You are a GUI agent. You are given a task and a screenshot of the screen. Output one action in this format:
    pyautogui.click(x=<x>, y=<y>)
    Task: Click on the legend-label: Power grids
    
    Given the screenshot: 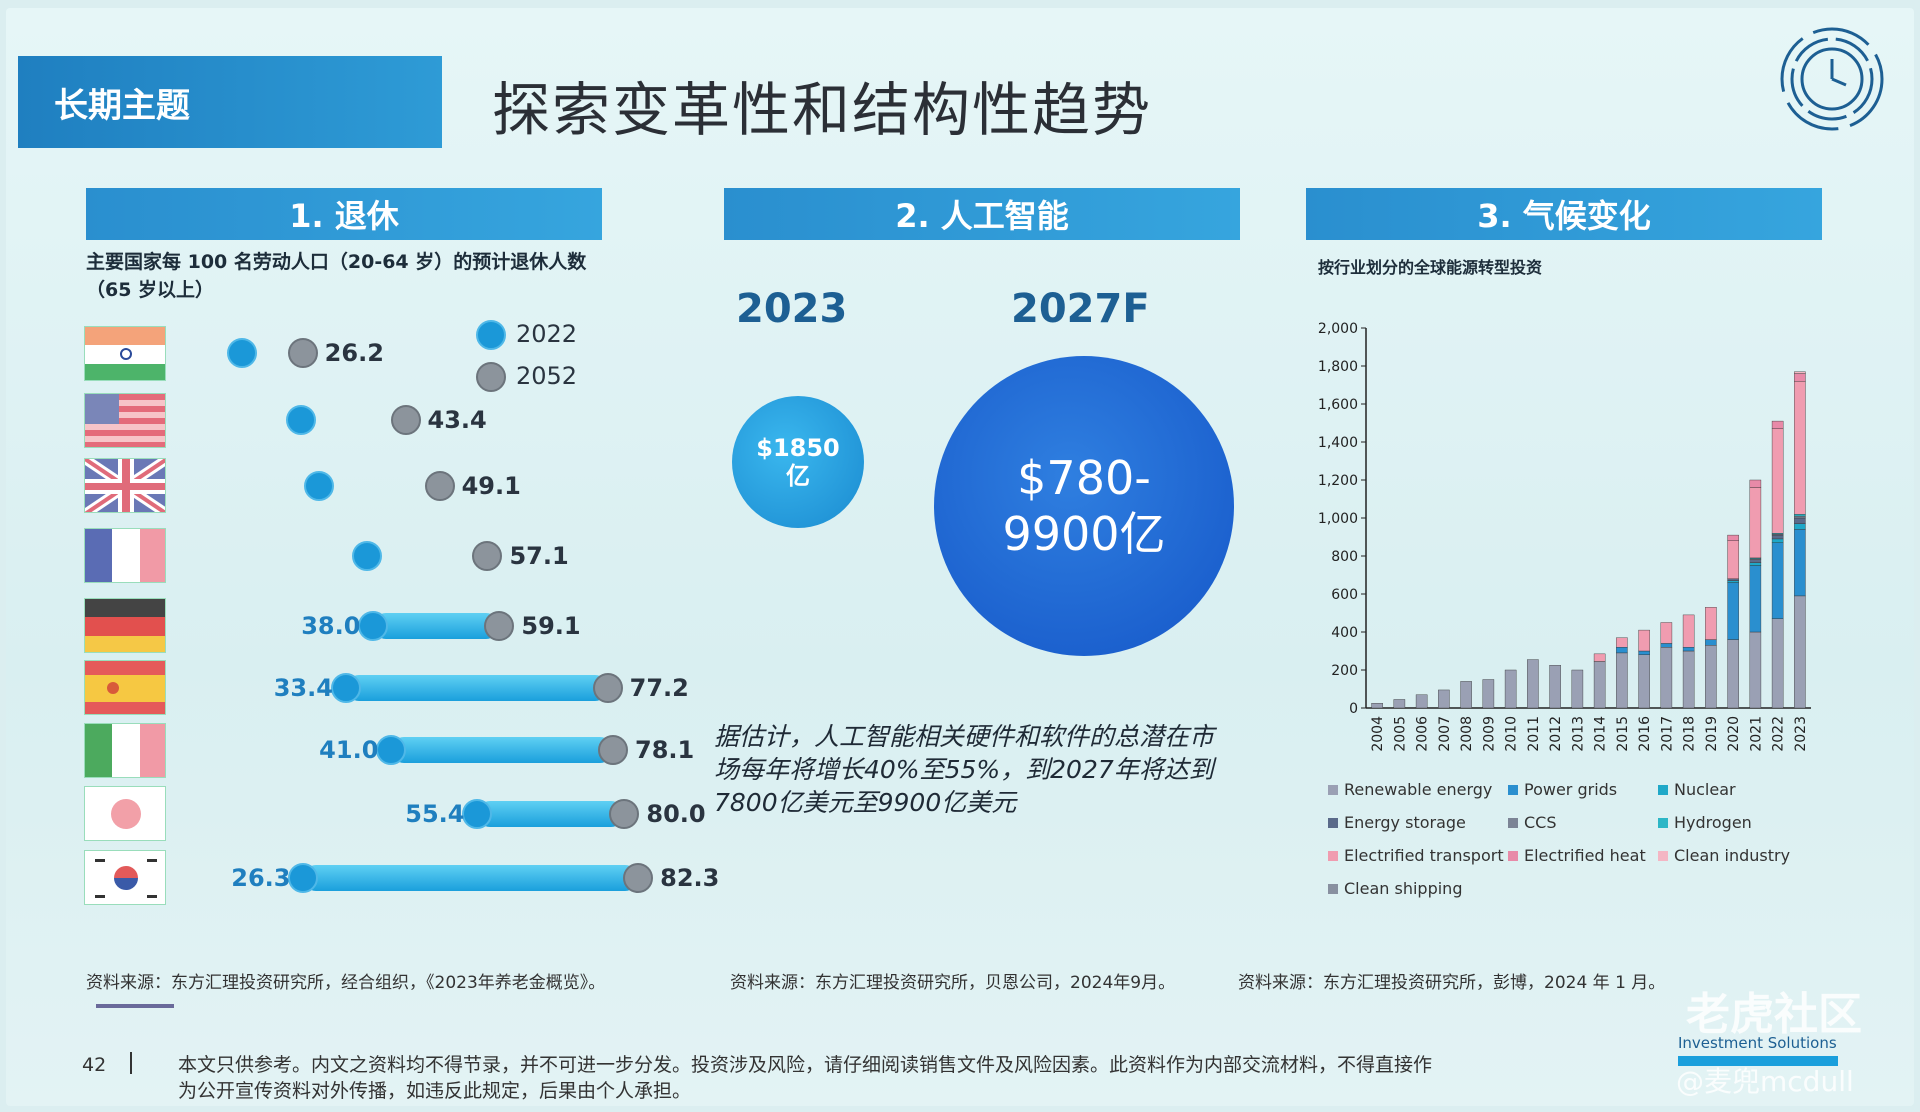 What is the action you would take?
    pyautogui.click(x=1571, y=789)
    